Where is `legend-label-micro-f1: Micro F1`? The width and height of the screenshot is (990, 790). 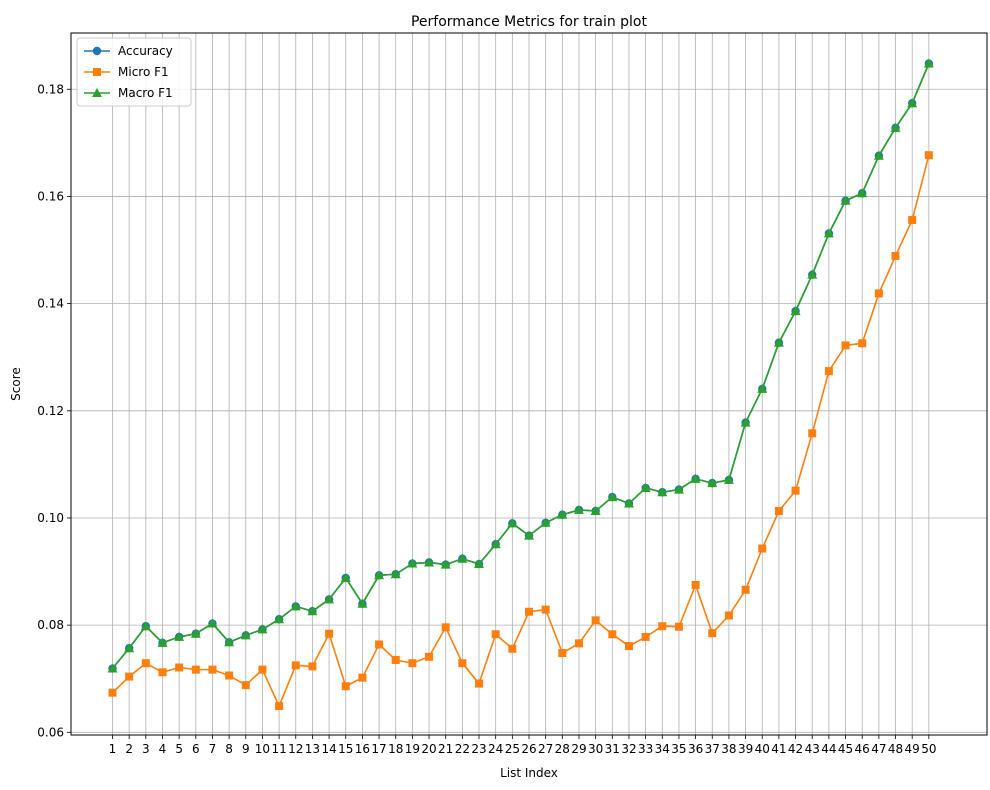 legend-label-micro-f1: Micro F1 is located at coordinates (143, 72).